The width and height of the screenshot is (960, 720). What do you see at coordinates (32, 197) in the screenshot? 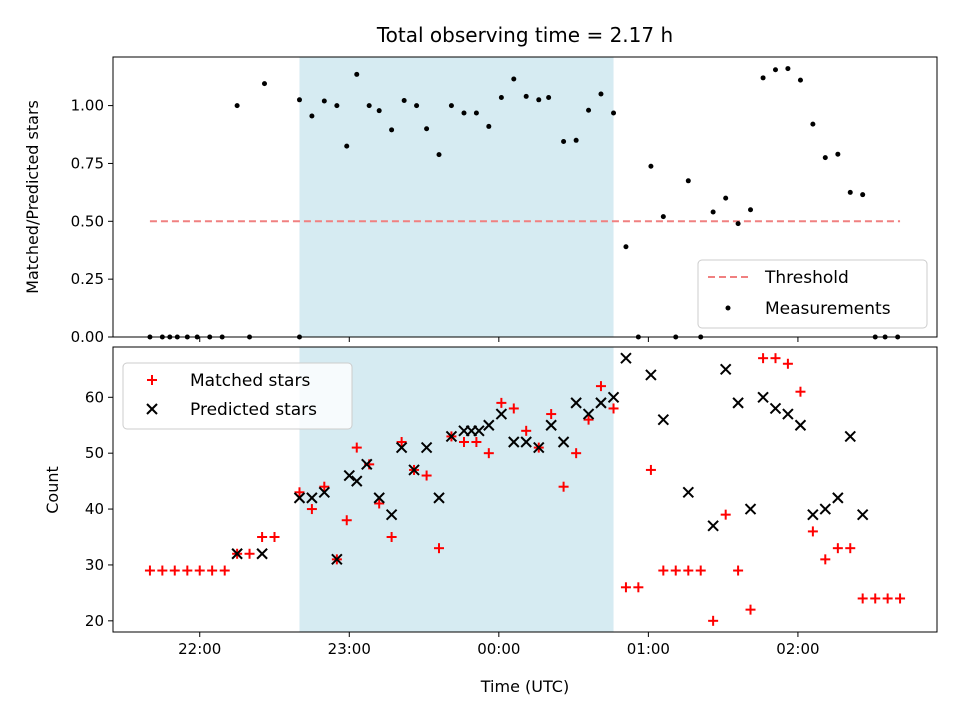
I see `top-y-axis-label: Matched/Predicted stars` at bounding box center [32, 197].